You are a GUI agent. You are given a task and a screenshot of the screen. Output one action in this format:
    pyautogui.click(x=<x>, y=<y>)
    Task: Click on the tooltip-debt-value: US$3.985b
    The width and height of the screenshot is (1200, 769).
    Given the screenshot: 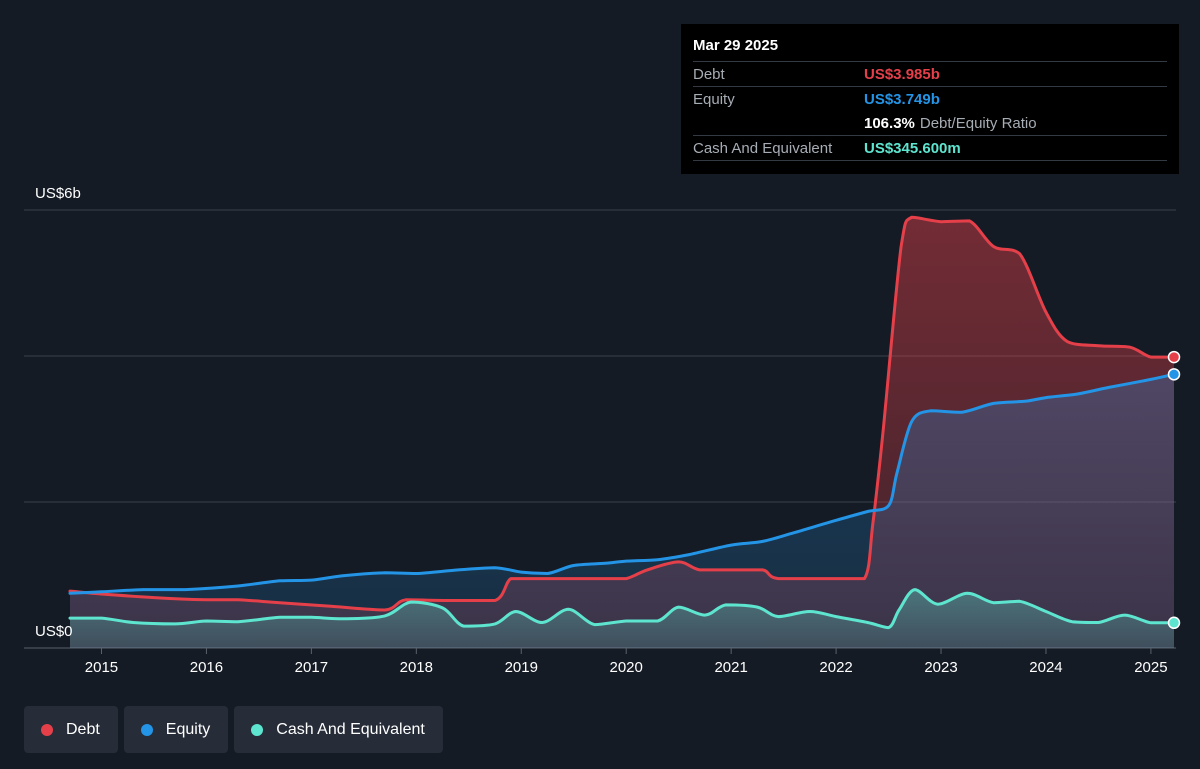 What is the action you would take?
    pyautogui.click(x=902, y=74)
    